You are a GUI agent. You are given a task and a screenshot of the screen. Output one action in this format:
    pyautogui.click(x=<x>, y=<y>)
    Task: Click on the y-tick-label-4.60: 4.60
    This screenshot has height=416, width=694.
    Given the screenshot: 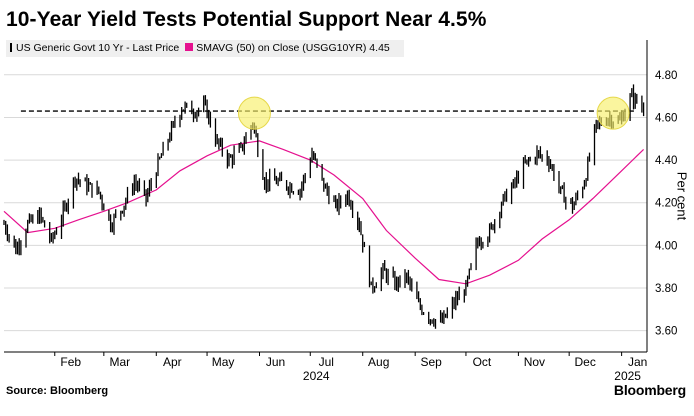 What is the action you would take?
    pyautogui.click(x=666, y=118)
    